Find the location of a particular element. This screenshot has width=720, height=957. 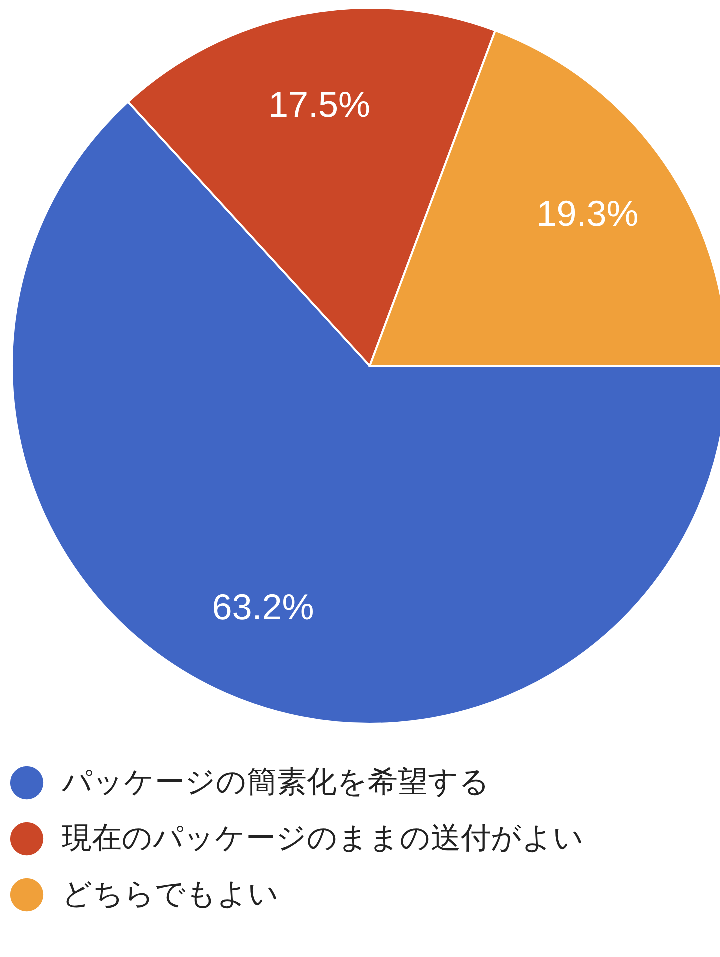

legend-label: どちらでもよい is located at coordinates (170, 894).